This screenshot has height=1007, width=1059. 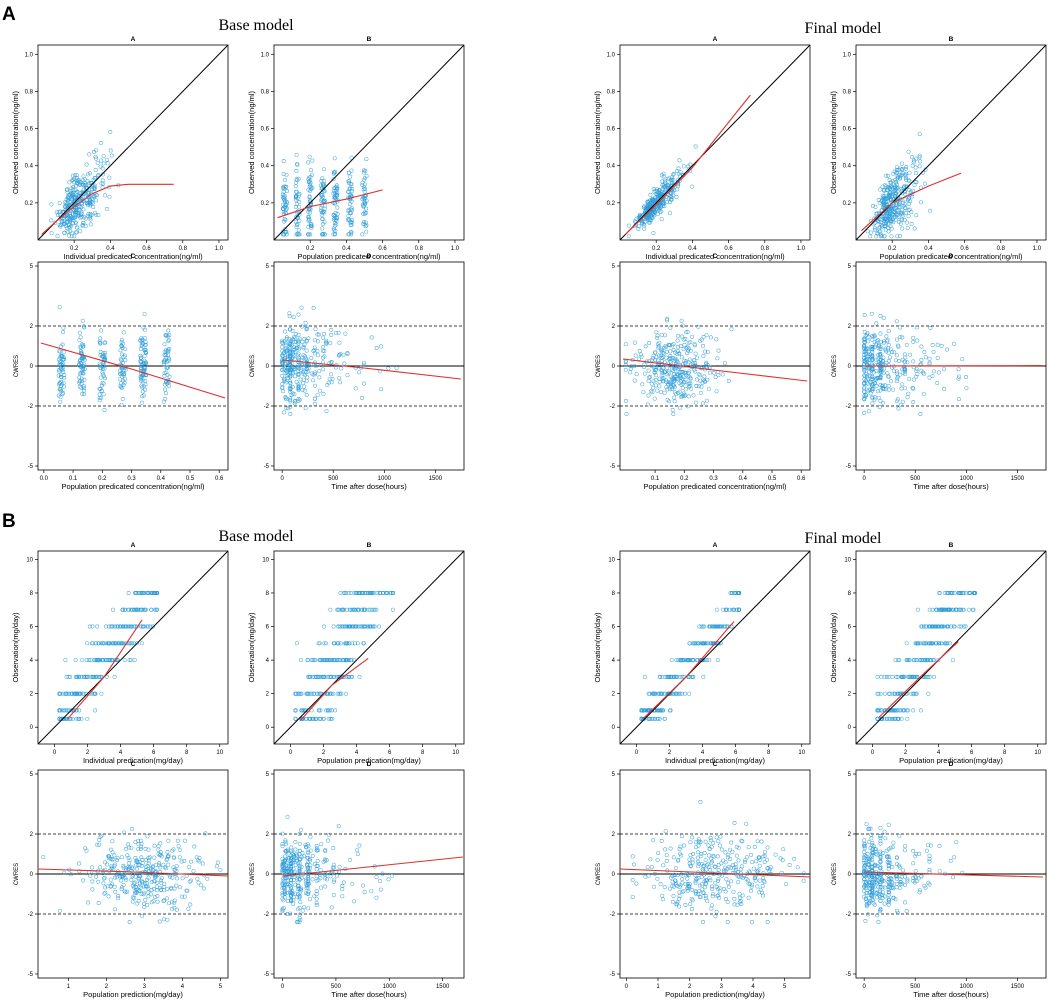 I want to click on y-tick-label: 2, so click(x=850, y=327).